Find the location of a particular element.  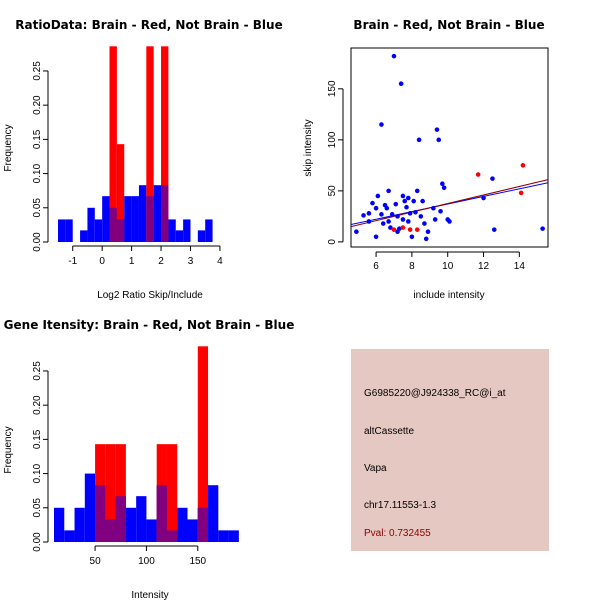

scatter-fit-line is located at coordinates (449, 203).